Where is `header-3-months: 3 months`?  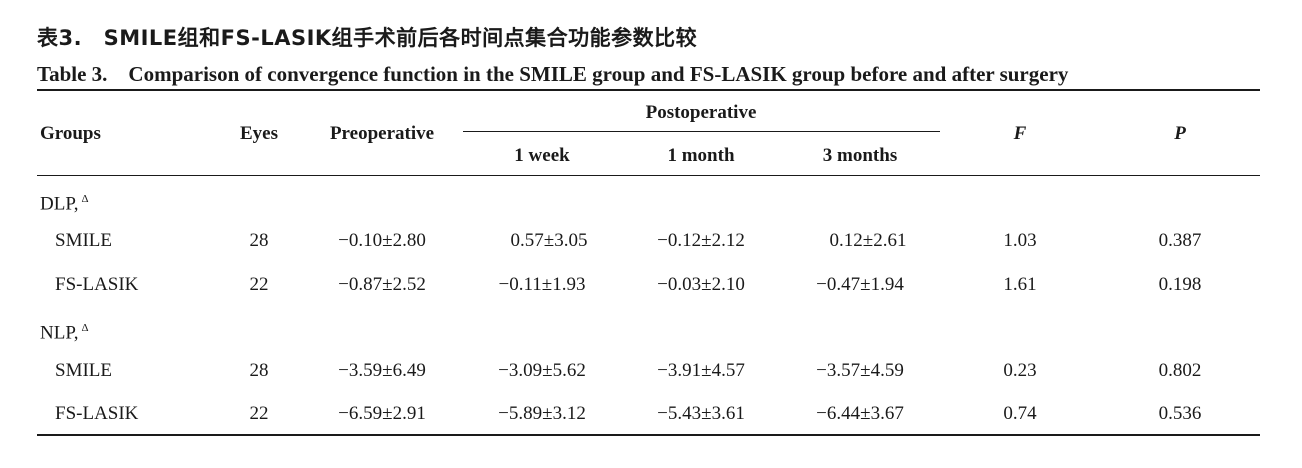 header-3-months: 3 months is located at coordinates (860, 155).